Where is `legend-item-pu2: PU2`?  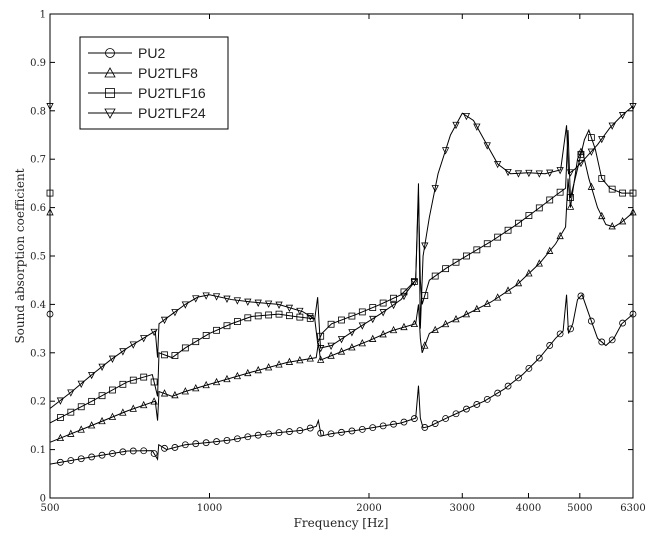 legend-item-pu2: PU2 is located at coordinates (126, 53).